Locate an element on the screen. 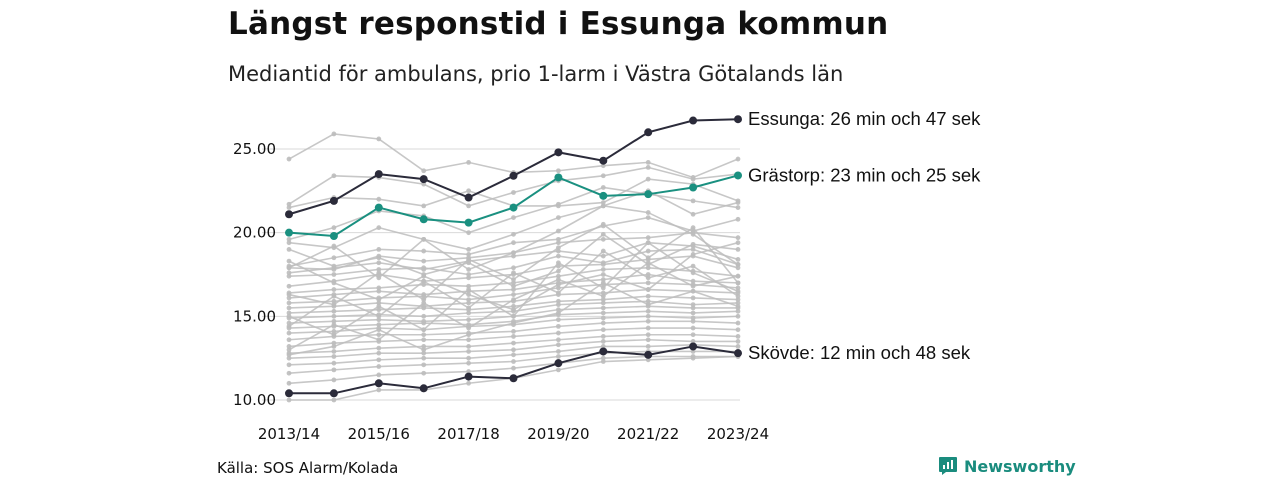  y-tick-label: 25.00 is located at coordinates (254, 149).